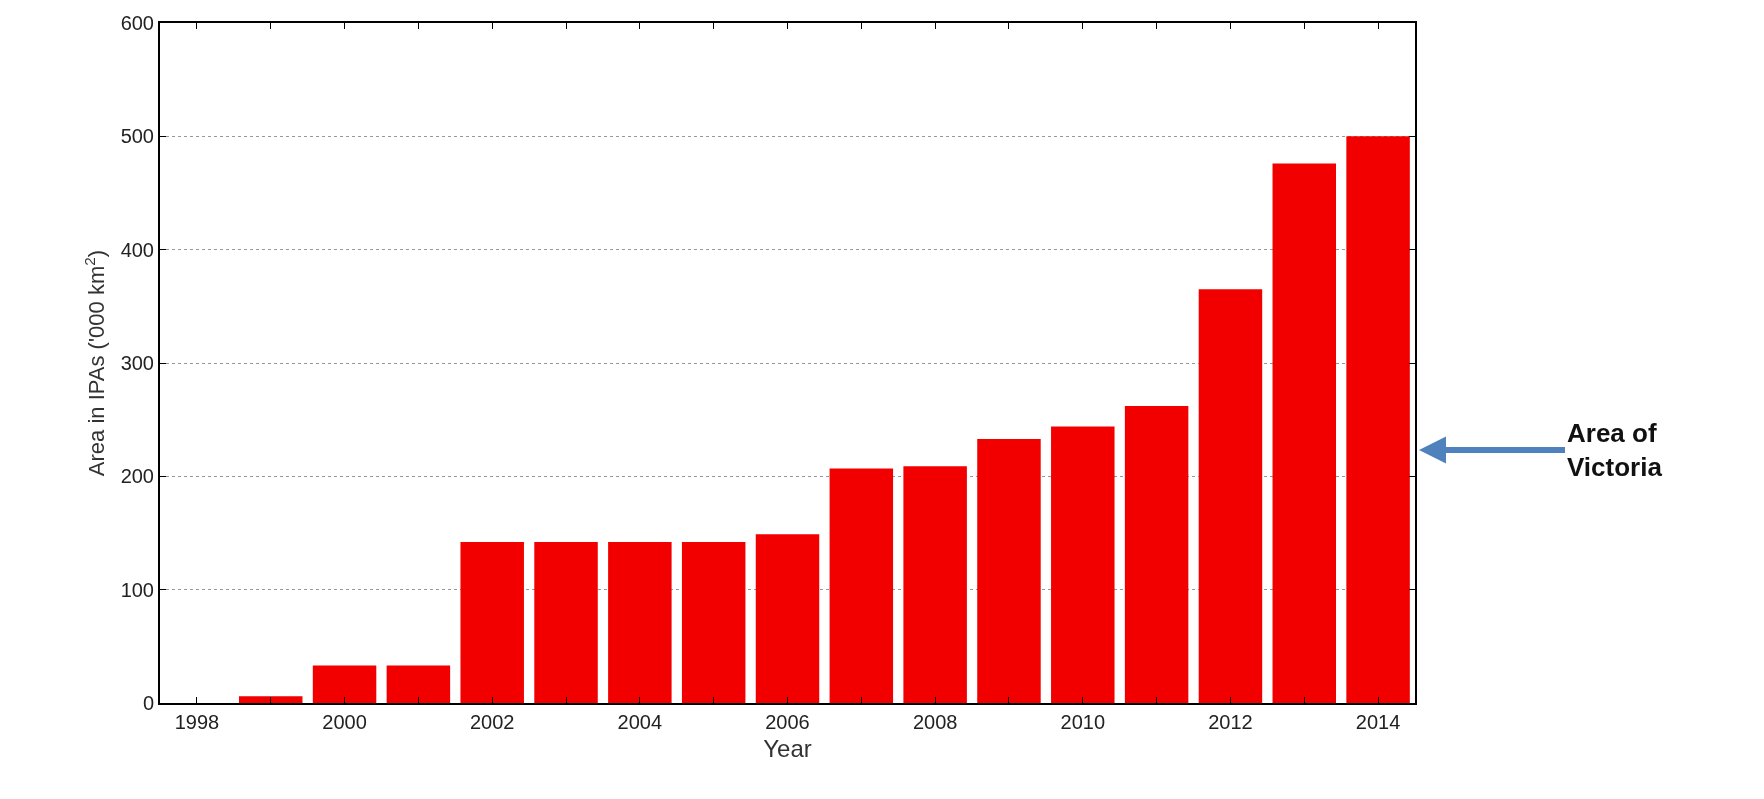 The image size is (1764, 799). What do you see at coordinates (137, 23) in the screenshot?
I see `y-tick-label: 600` at bounding box center [137, 23].